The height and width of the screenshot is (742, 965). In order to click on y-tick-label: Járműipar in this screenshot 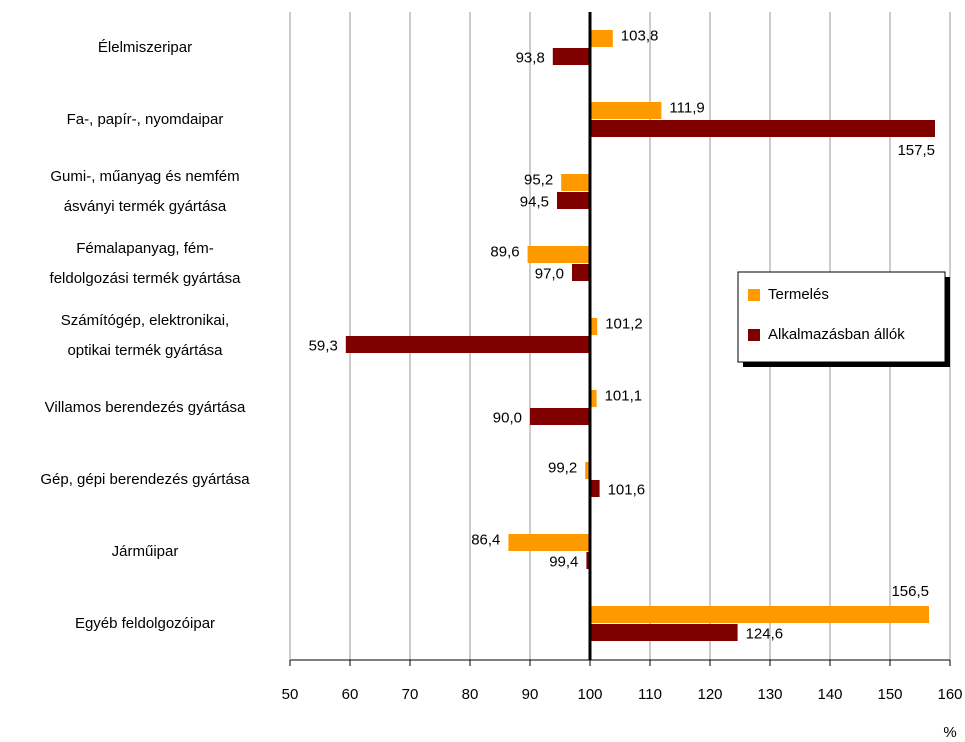, I will do `click(145, 551)`.